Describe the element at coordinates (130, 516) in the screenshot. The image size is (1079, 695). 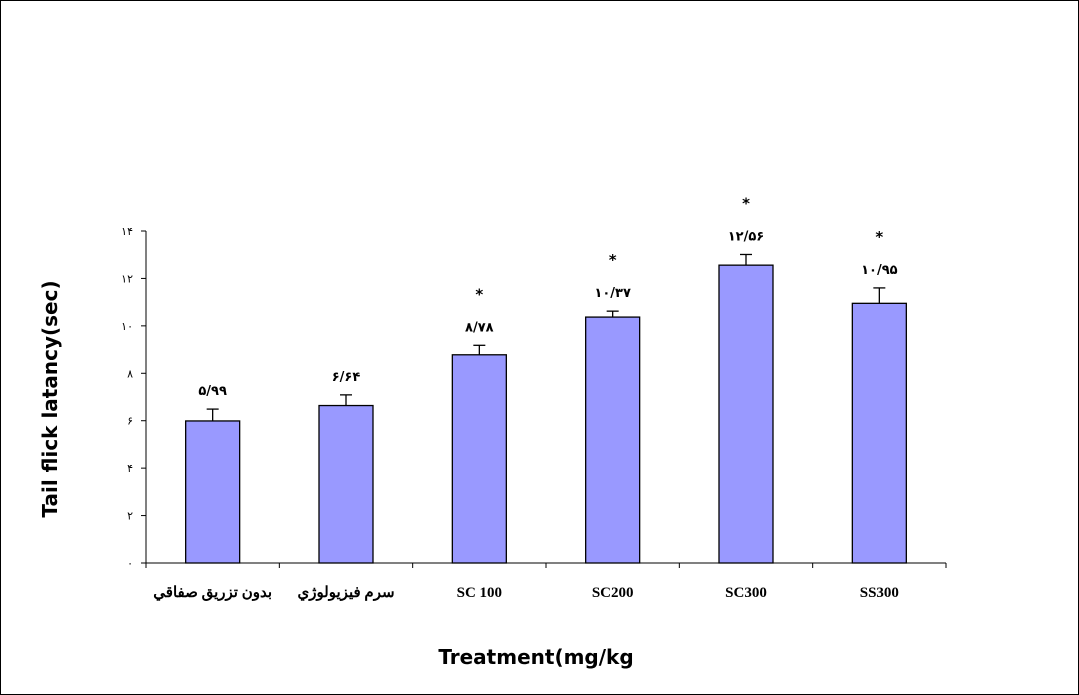
I see `y-tick-label: ٢` at that location.